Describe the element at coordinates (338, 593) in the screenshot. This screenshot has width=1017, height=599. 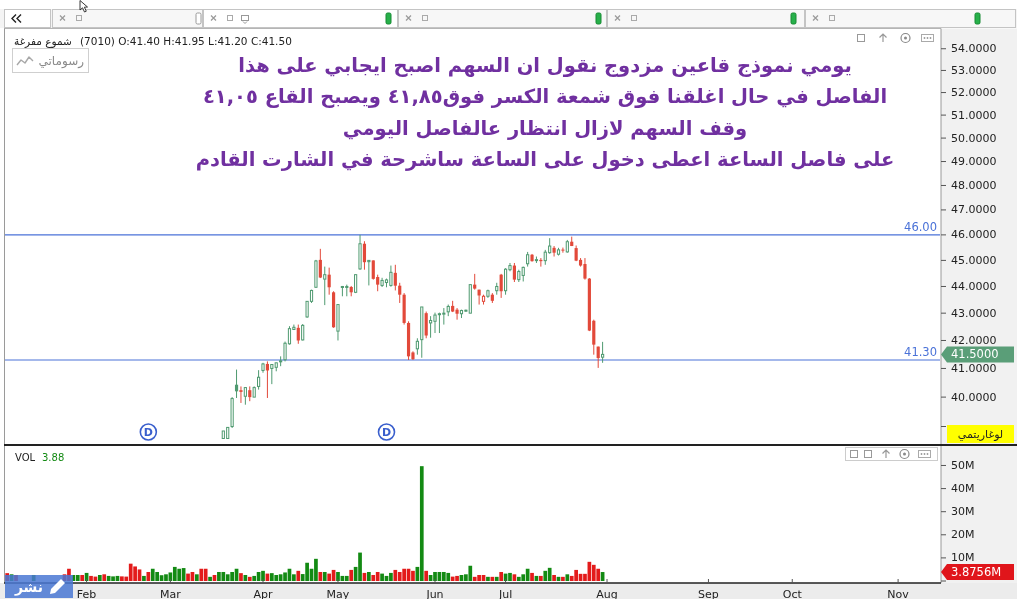
I see `x-tick-label: May` at that location.